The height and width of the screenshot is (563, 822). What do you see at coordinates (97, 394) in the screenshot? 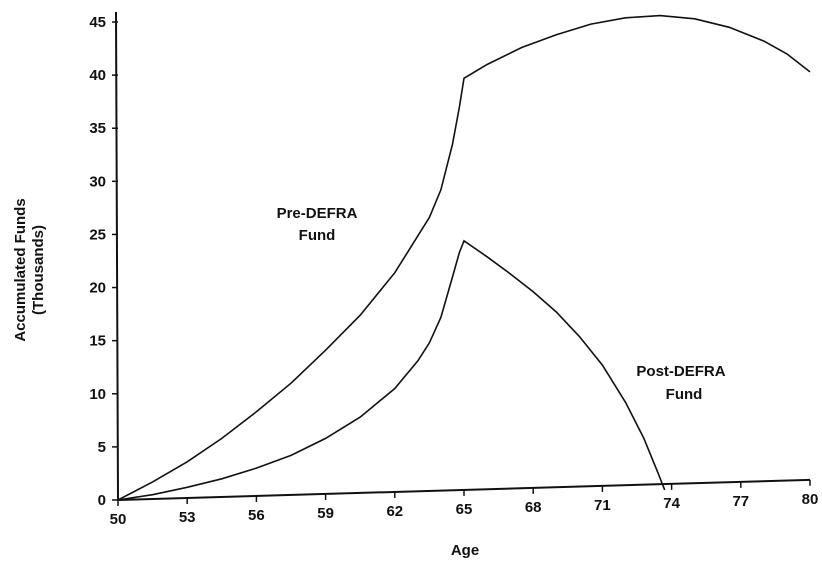
I see `y-tick-label: 10` at bounding box center [97, 394].